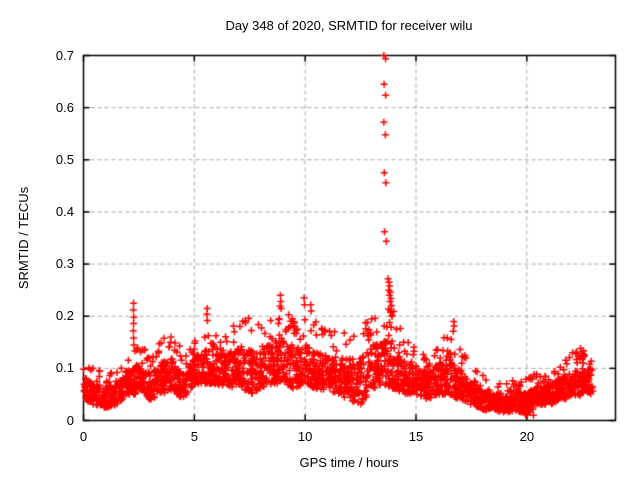  Describe the element at coordinates (64, 107) in the screenshot. I see `y-tick-label: 0.6` at that location.